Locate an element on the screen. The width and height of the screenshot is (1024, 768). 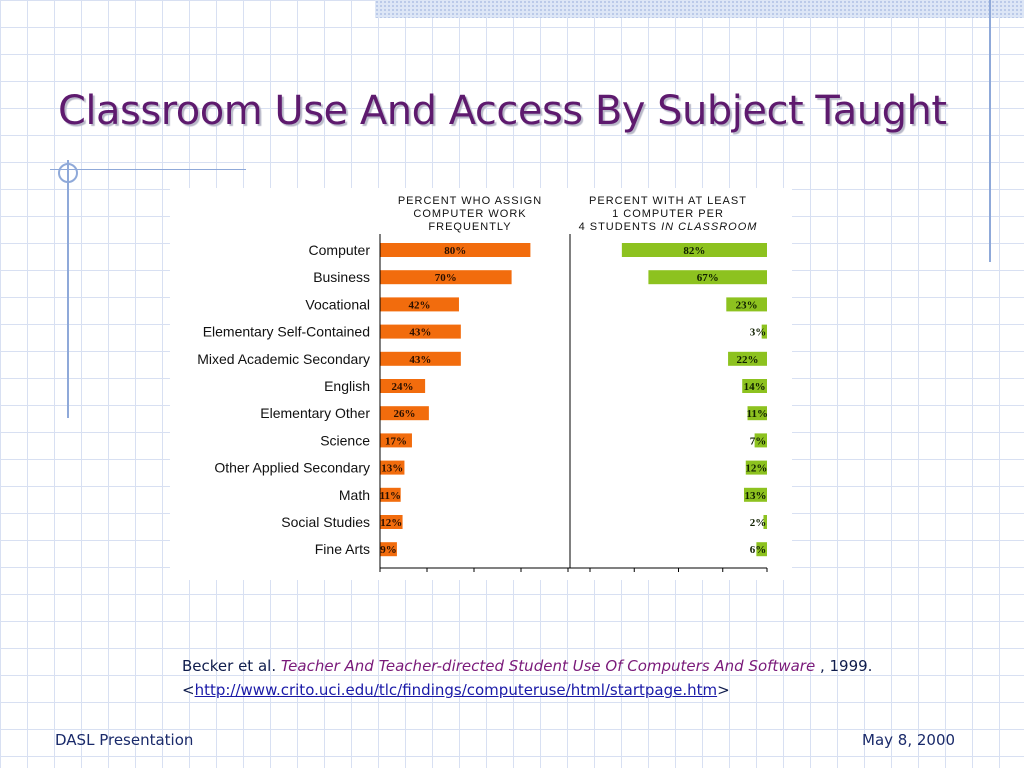
right-panel-header-line: 1 COMPUTER PER is located at coordinates (668, 214).